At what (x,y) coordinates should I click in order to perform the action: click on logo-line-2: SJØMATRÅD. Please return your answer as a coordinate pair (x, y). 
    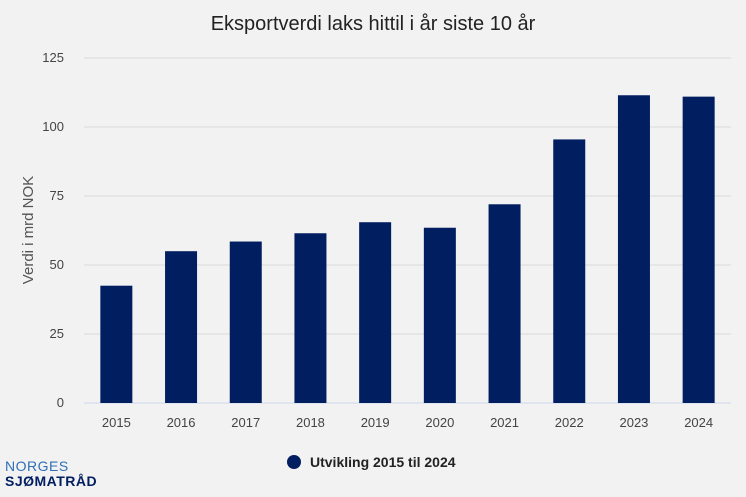
    Looking at the image, I should click on (51, 481).